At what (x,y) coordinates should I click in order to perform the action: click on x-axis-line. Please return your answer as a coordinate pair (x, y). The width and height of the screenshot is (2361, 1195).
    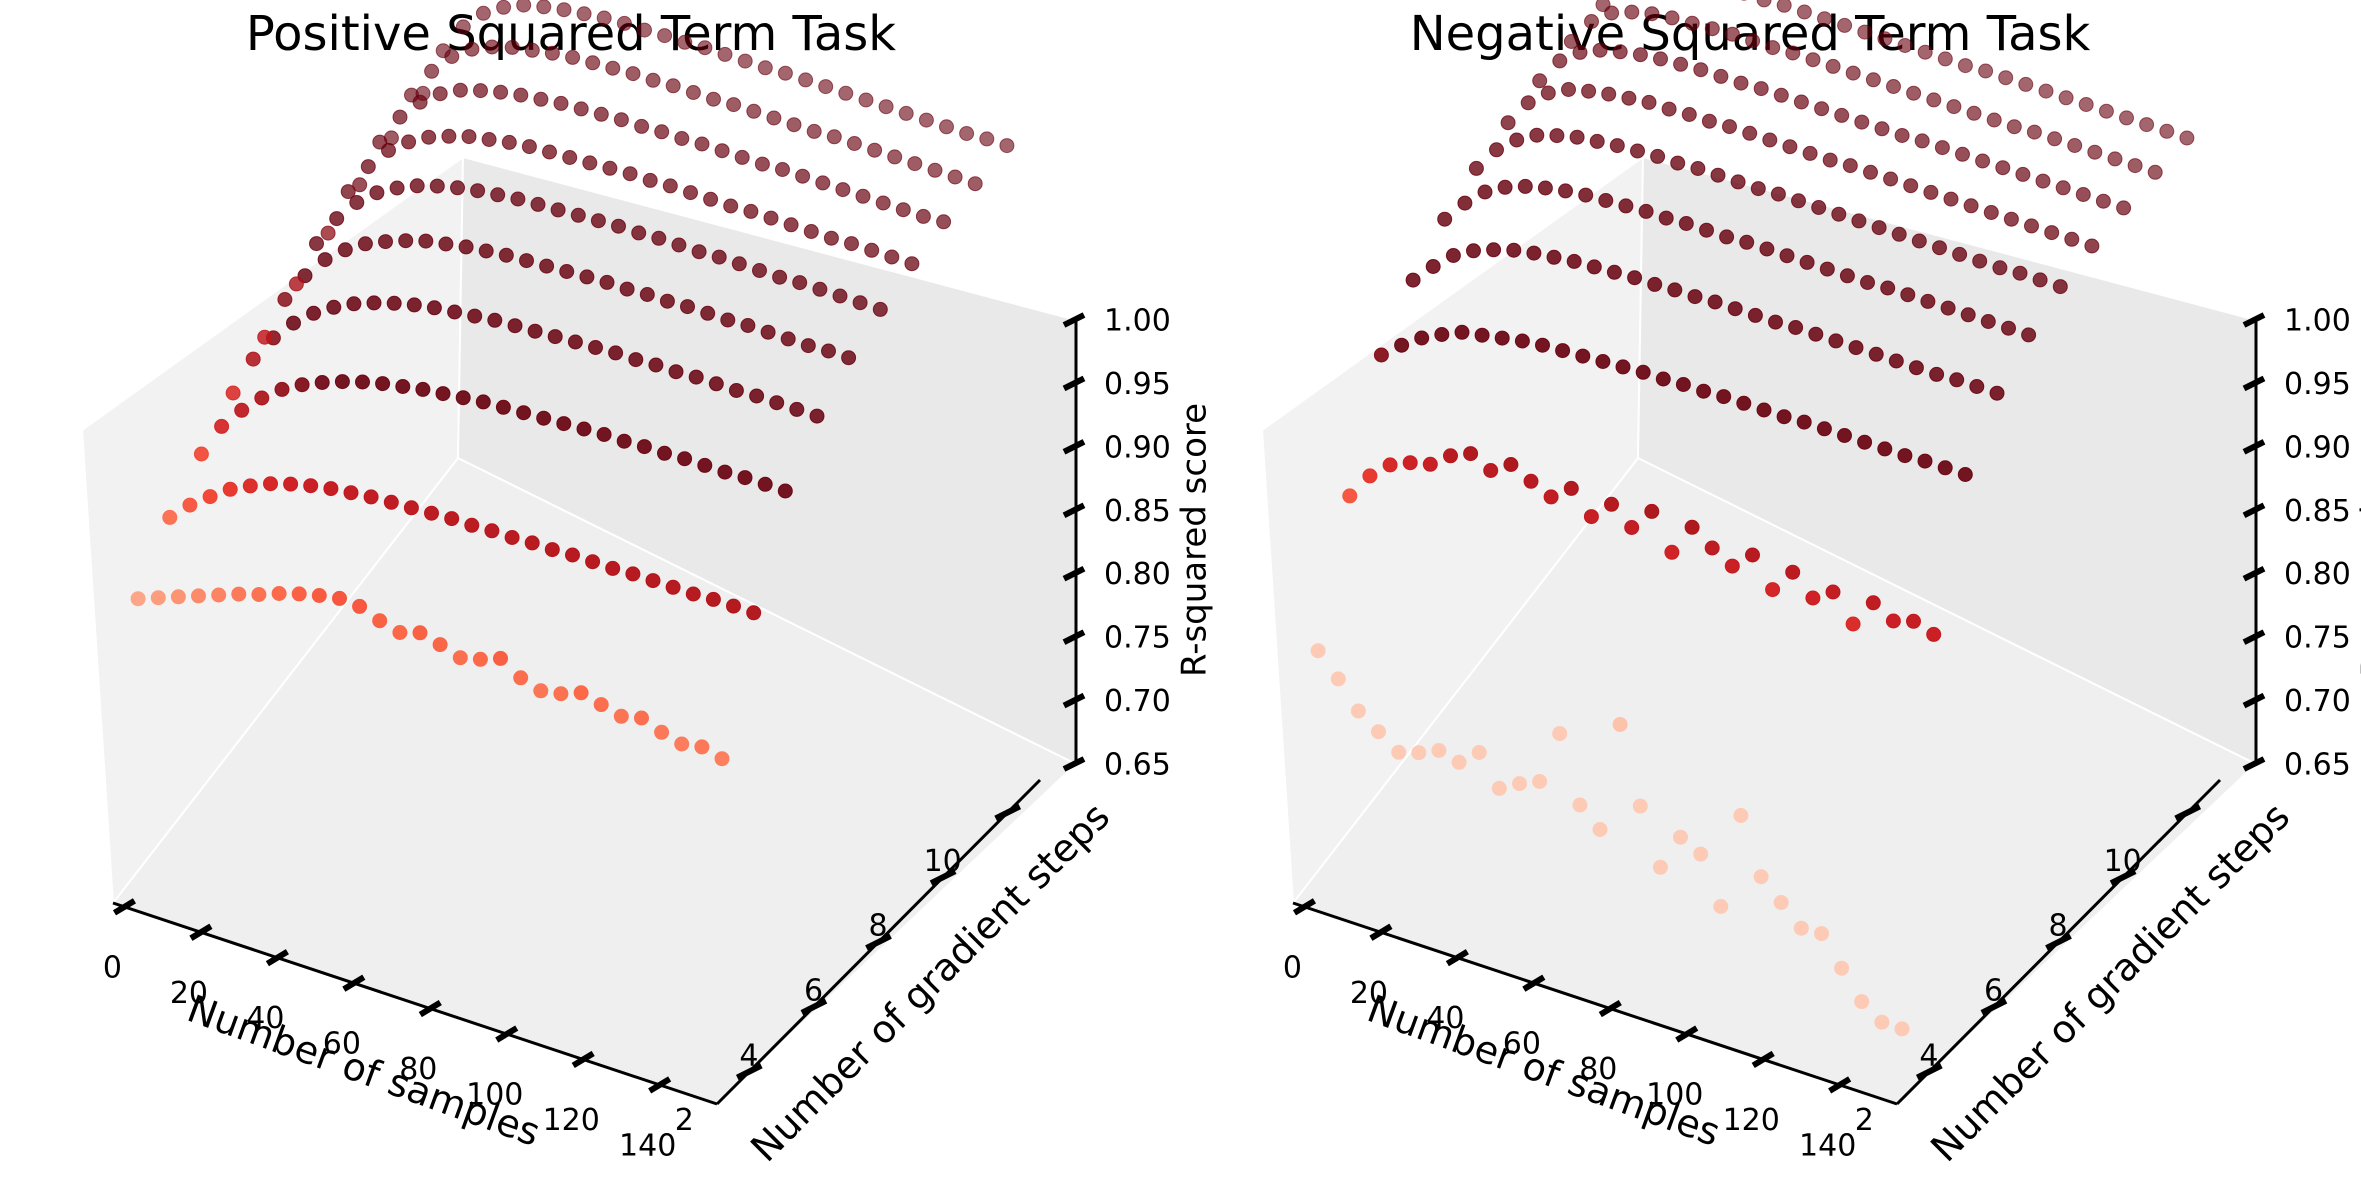
    Looking at the image, I should click on (415, 1003).